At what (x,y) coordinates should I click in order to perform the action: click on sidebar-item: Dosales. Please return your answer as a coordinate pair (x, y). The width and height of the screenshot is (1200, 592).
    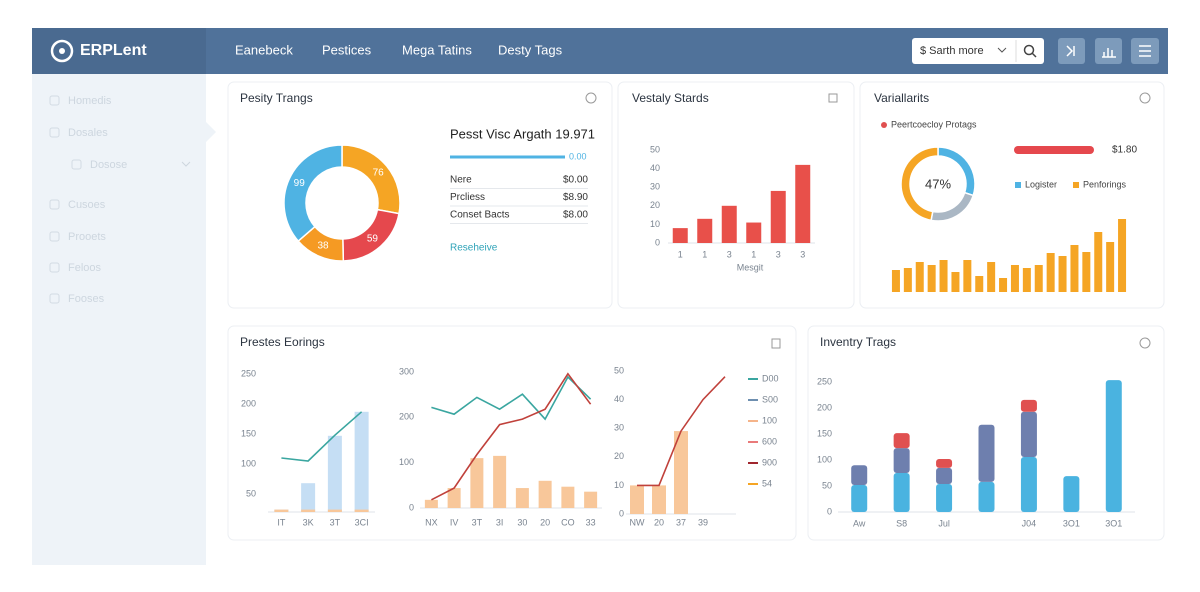
    Looking at the image, I should click on (88, 133).